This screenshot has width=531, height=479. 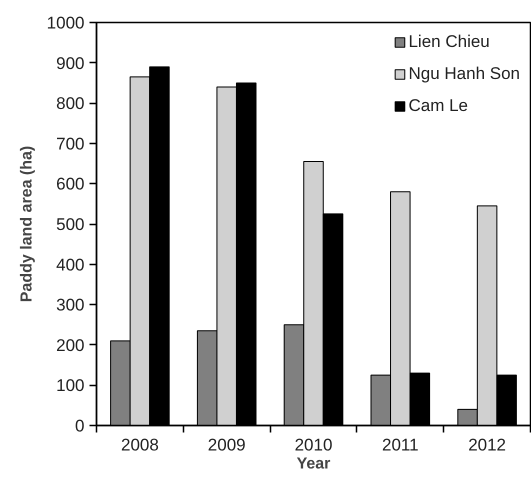 I want to click on y-tick-label: 900, so click(x=70, y=63).